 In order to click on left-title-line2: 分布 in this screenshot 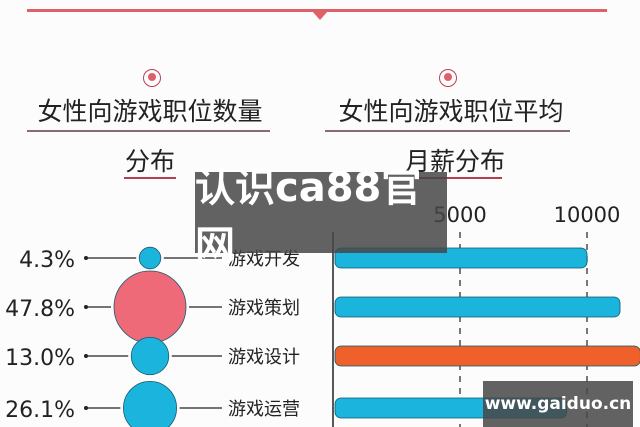, I will do `click(149, 161)`.